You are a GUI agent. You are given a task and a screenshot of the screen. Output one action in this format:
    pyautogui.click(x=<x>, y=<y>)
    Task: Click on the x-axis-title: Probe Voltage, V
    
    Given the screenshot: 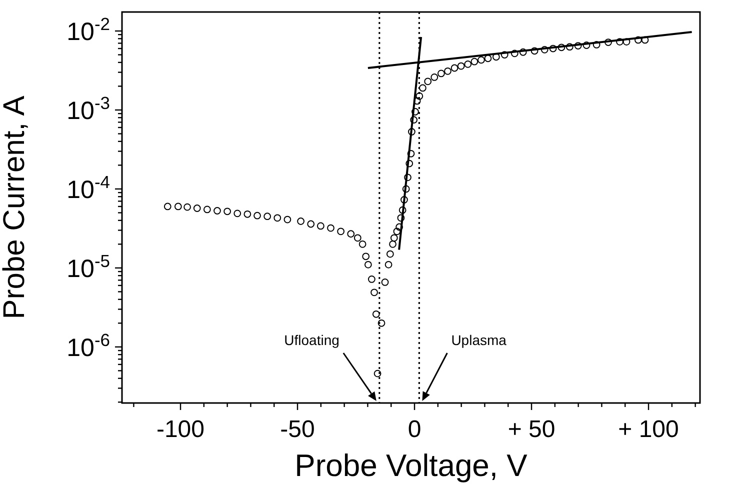 What is the action you would take?
    pyautogui.click(x=411, y=465)
    